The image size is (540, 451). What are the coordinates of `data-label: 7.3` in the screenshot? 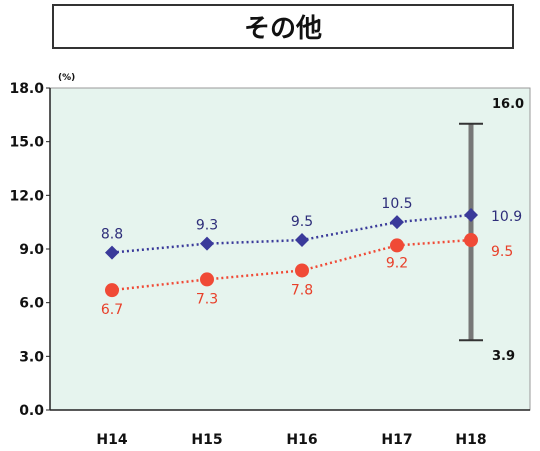 It's located at (207, 299).